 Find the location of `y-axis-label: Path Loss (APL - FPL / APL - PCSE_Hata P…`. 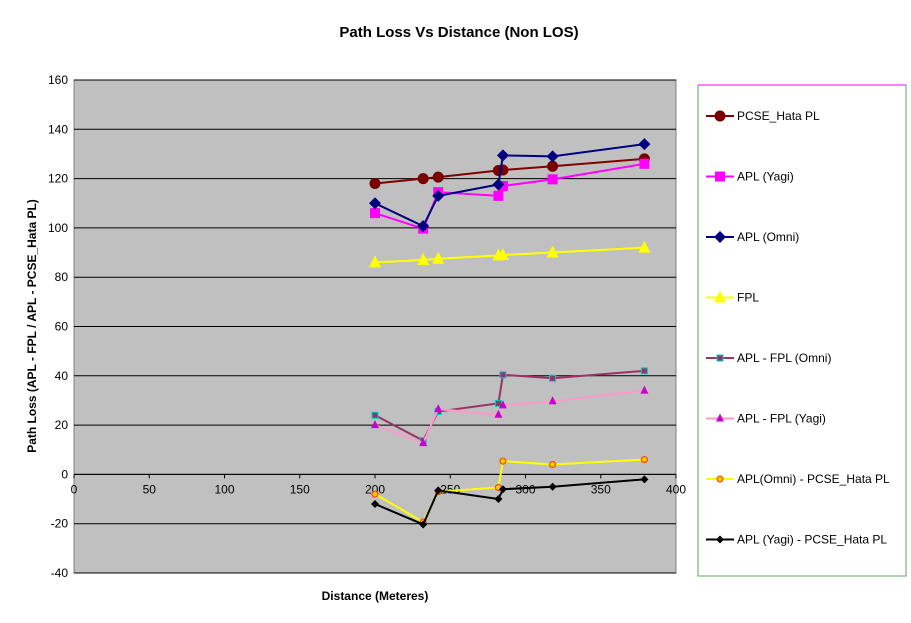

y-axis-label: Path Loss (APL - FPL / APL - PCSE_Hata P… is located at coordinates (32, 326).